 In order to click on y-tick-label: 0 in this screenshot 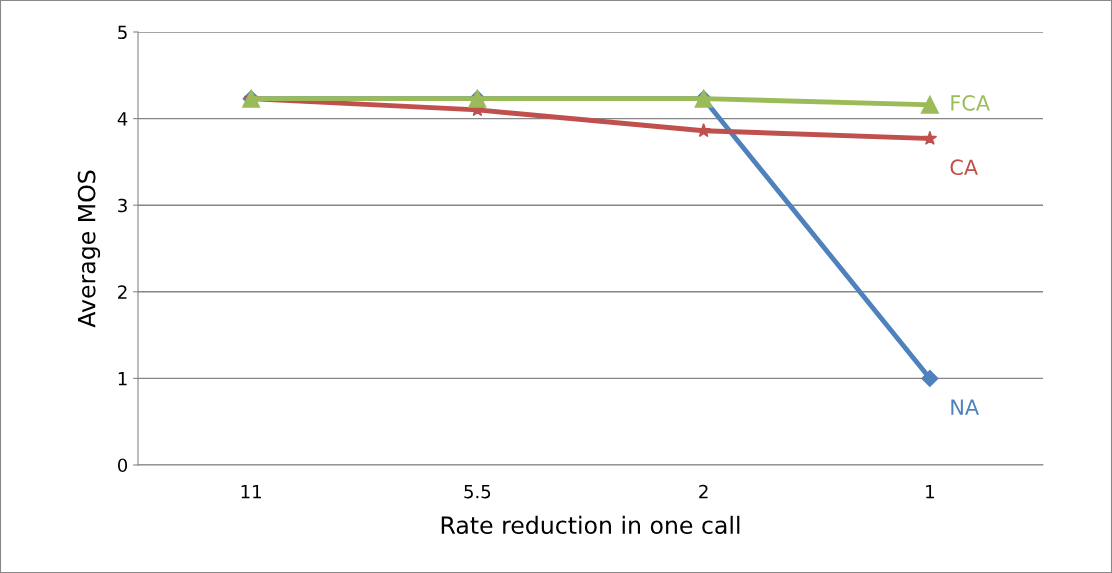, I will do `click(122, 465)`.